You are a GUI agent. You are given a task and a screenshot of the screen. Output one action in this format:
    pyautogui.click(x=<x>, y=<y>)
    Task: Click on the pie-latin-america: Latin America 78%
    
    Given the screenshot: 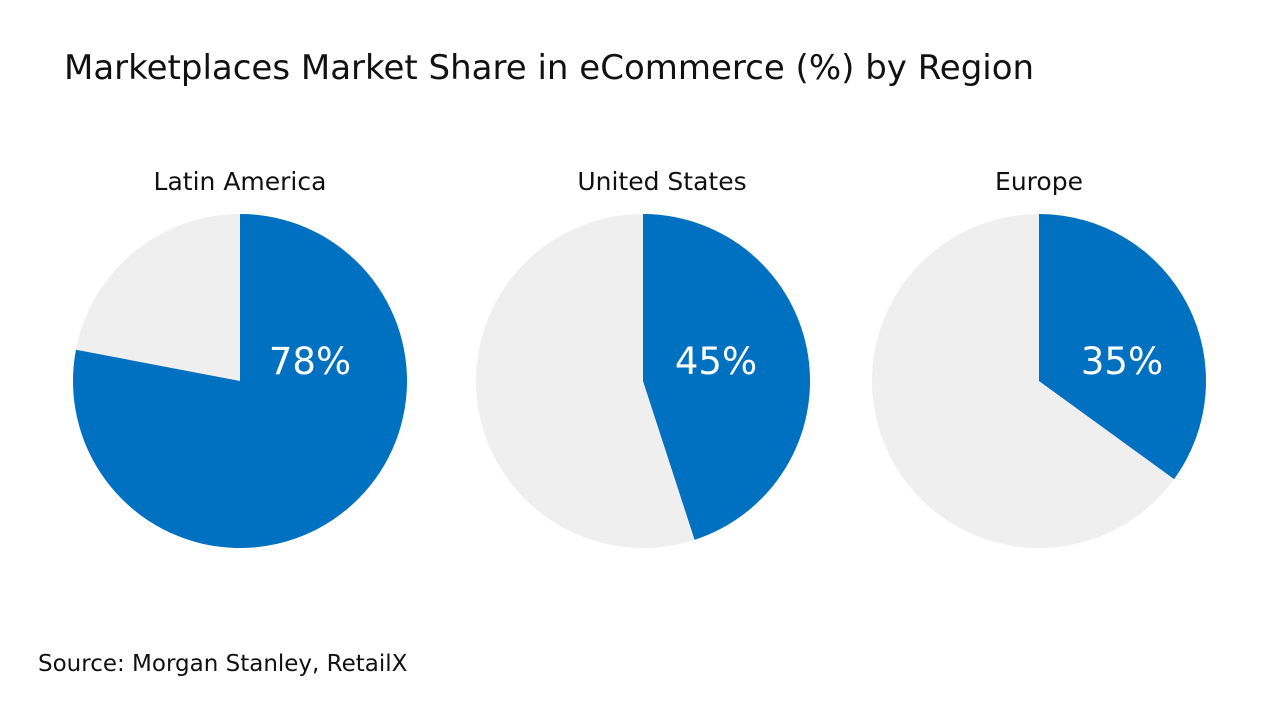 What is the action you would take?
    pyautogui.click(x=240, y=357)
    